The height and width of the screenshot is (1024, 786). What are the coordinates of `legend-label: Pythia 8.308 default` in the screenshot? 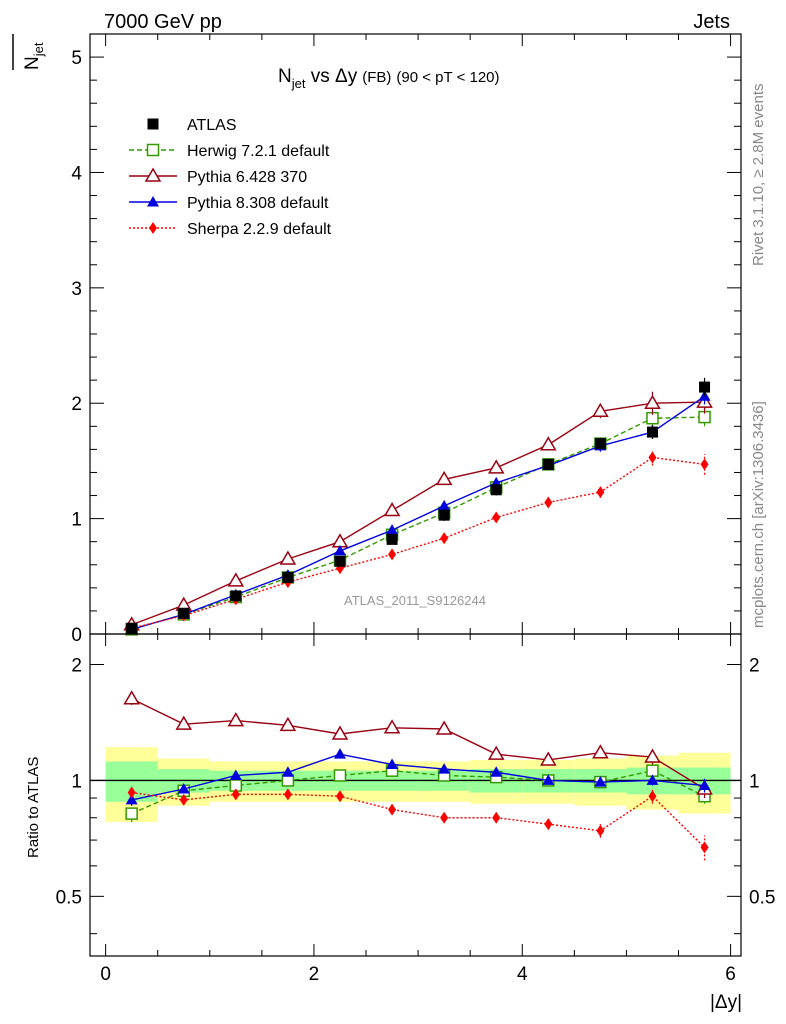 It's located at (258, 203).